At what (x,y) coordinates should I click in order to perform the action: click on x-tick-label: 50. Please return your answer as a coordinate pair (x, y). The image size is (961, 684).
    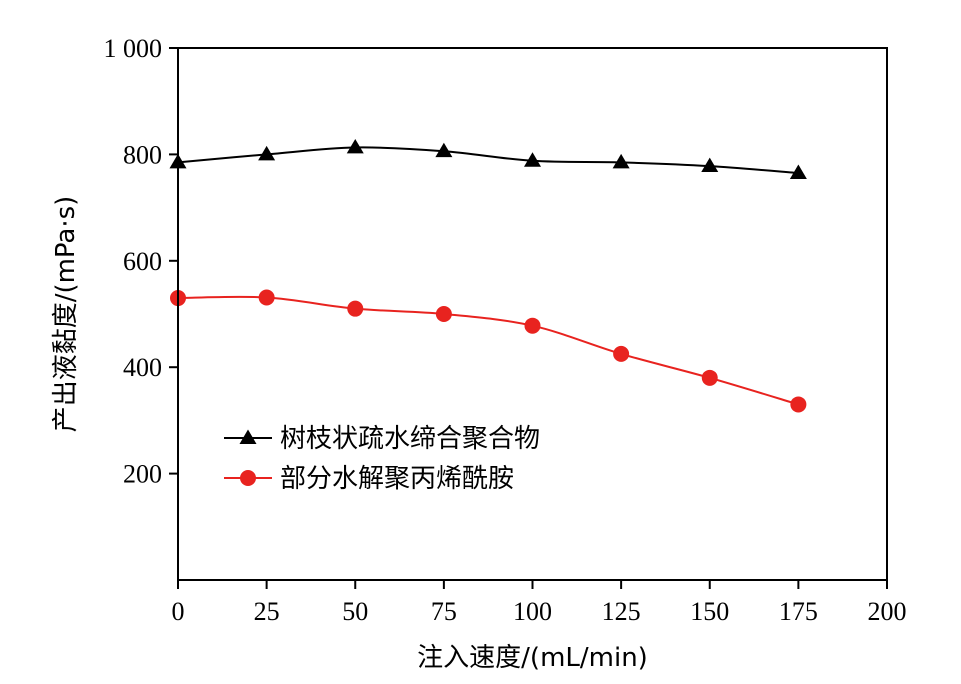
    Looking at the image, I should click on (355, 611).